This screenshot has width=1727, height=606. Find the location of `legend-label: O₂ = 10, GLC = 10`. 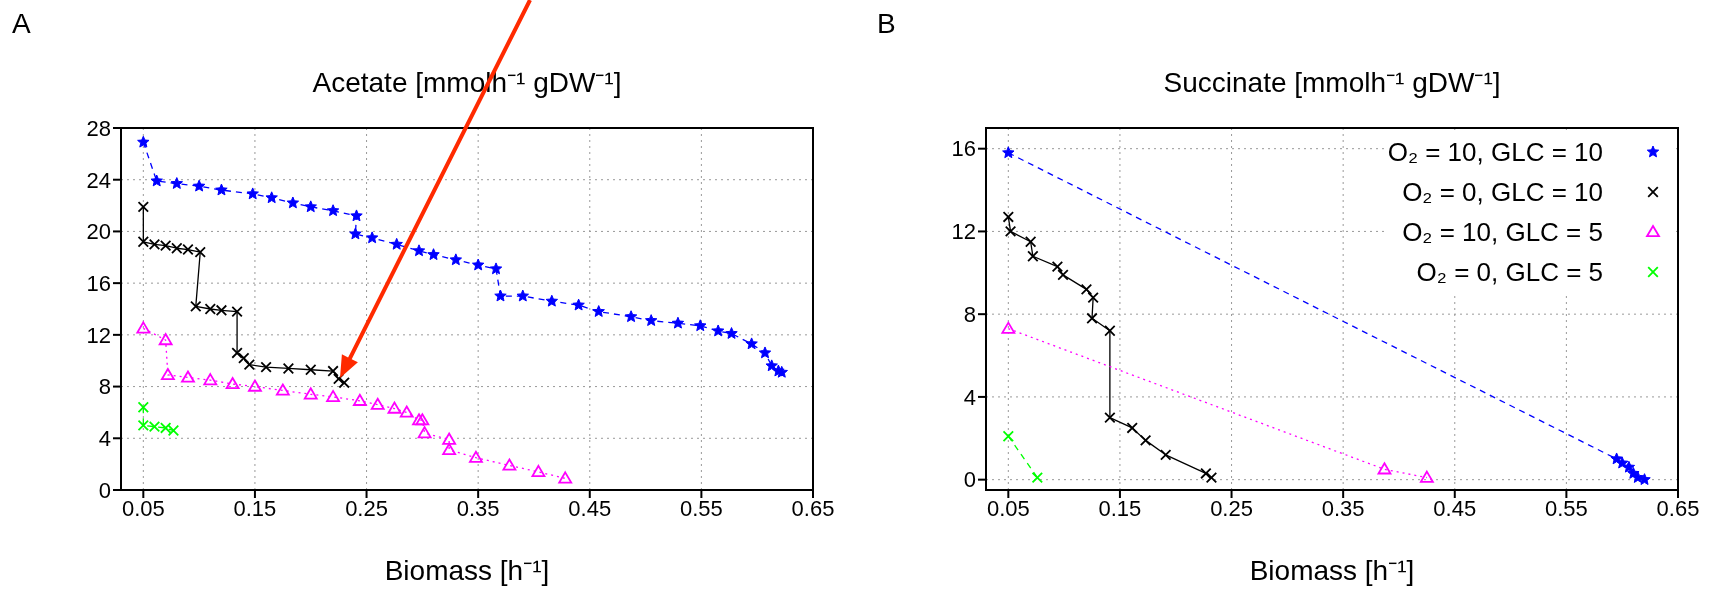

legend-label: O₂ = 10, GLC = 10 is located at coordinates (1495, 152).